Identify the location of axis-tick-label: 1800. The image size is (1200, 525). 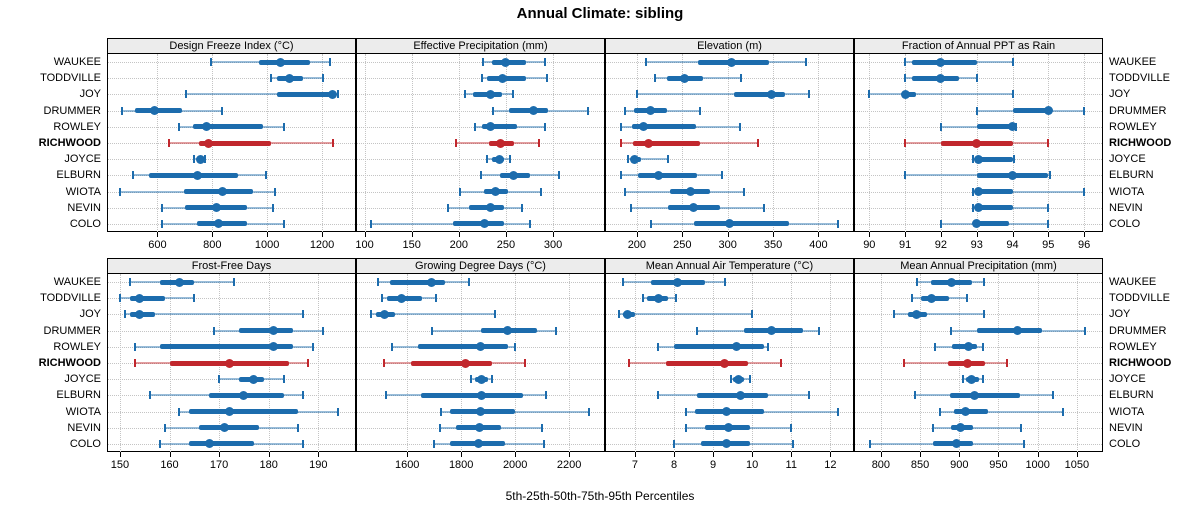
(461, 465).